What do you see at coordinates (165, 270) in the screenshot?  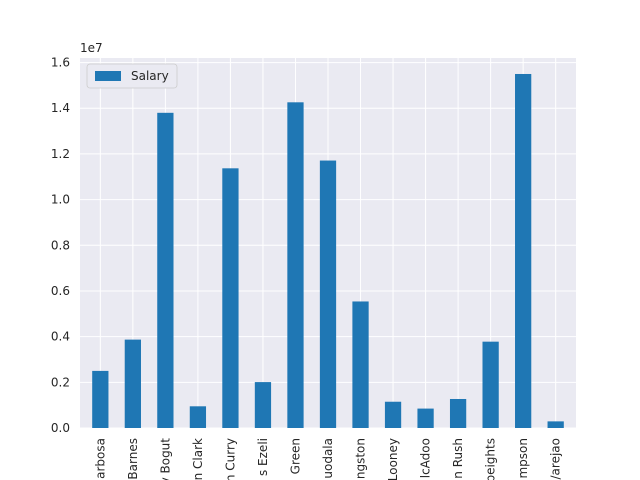 I see `bar-v-bogut` at bounding box center [165, 270].